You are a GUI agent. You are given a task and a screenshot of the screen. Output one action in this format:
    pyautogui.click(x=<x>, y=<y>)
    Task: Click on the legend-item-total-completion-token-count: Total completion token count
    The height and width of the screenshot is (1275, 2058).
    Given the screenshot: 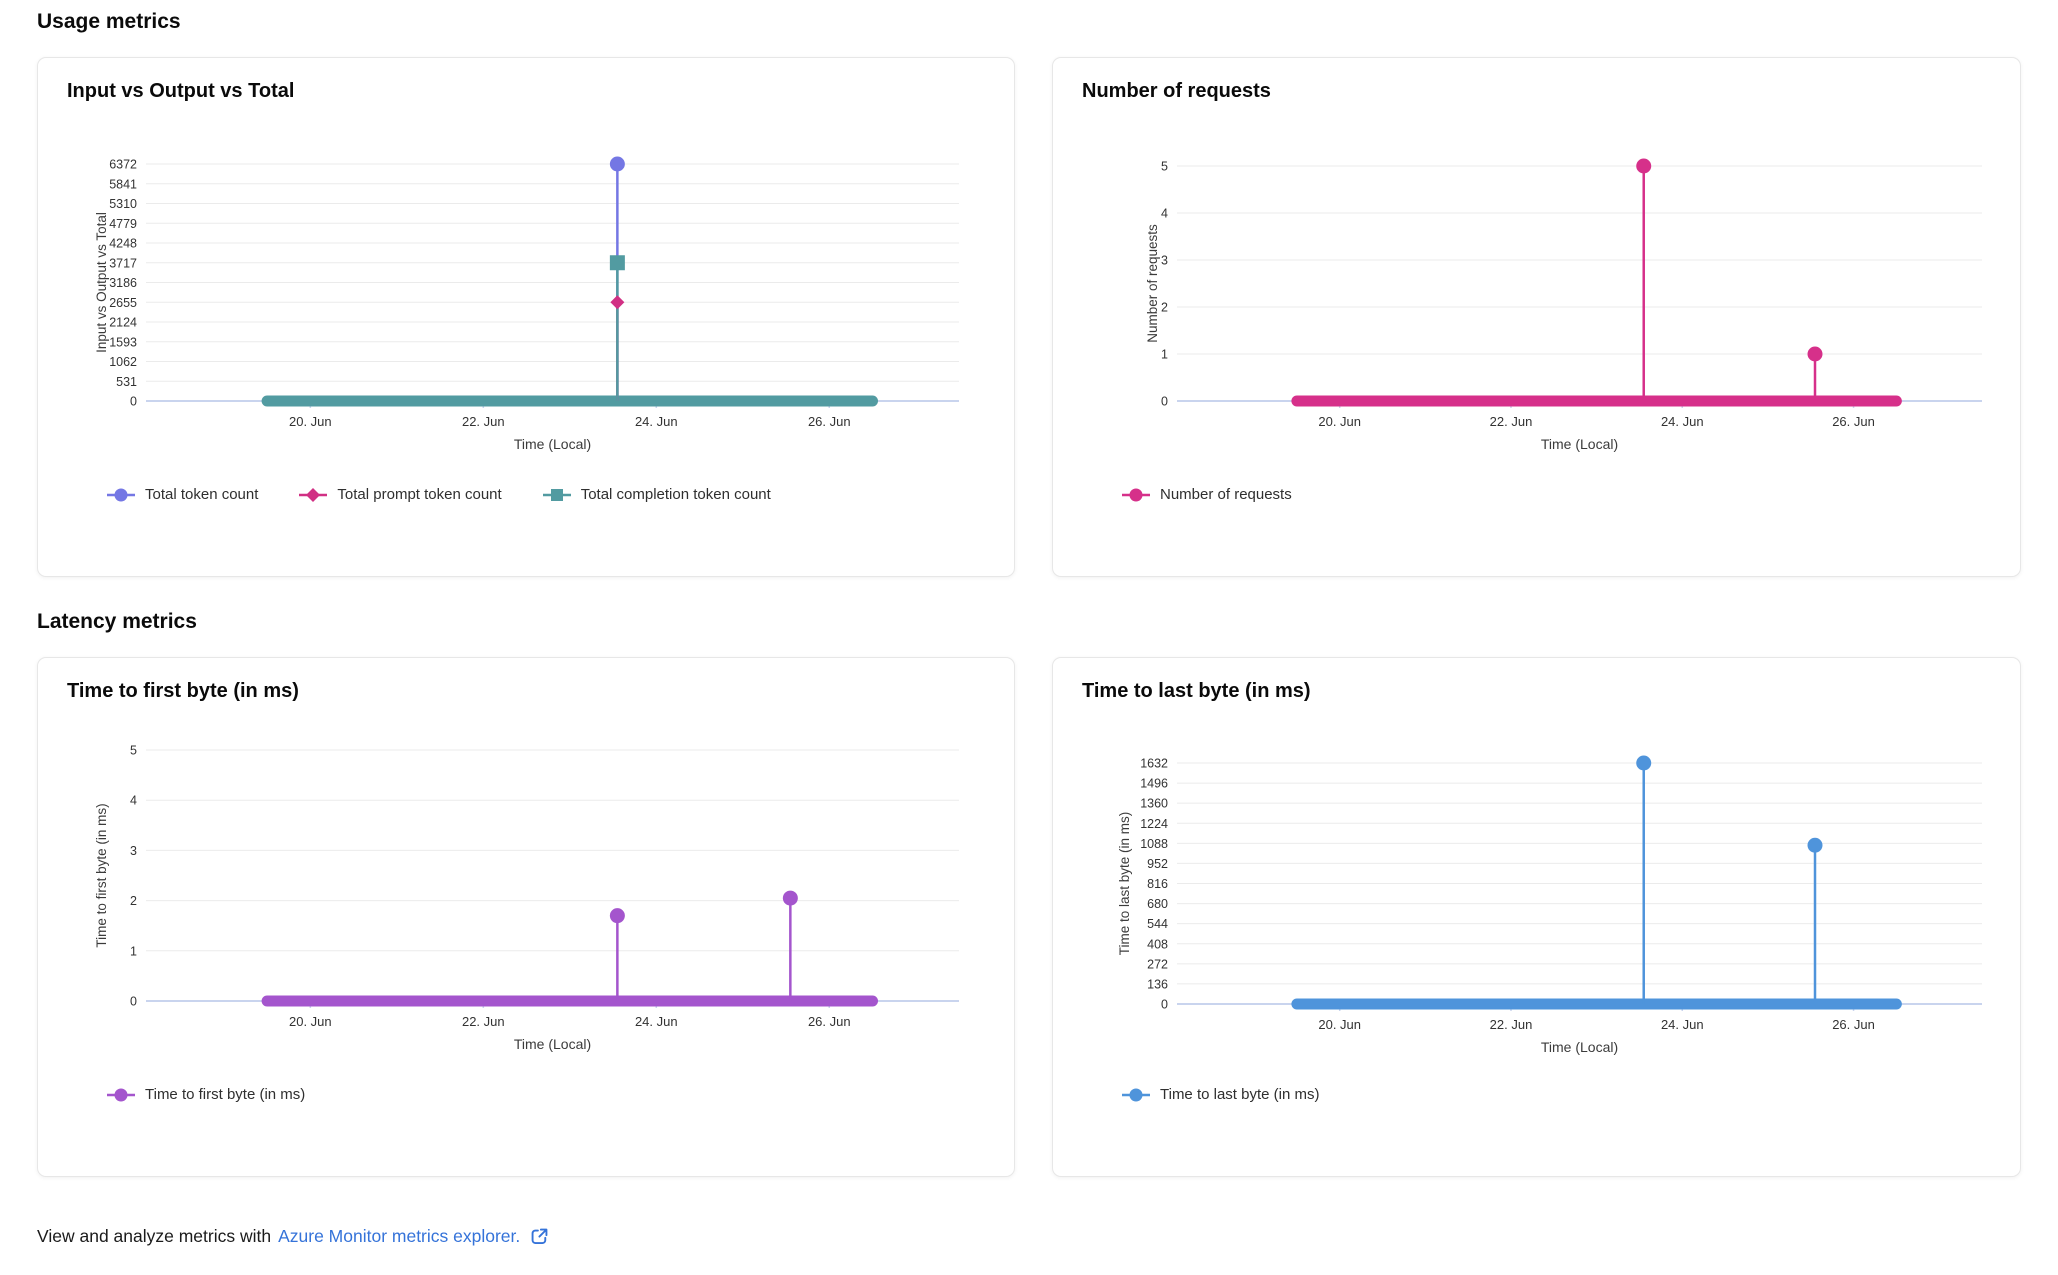 What is the action you would take?
    pyautogui.click(x=656, y=494)
    